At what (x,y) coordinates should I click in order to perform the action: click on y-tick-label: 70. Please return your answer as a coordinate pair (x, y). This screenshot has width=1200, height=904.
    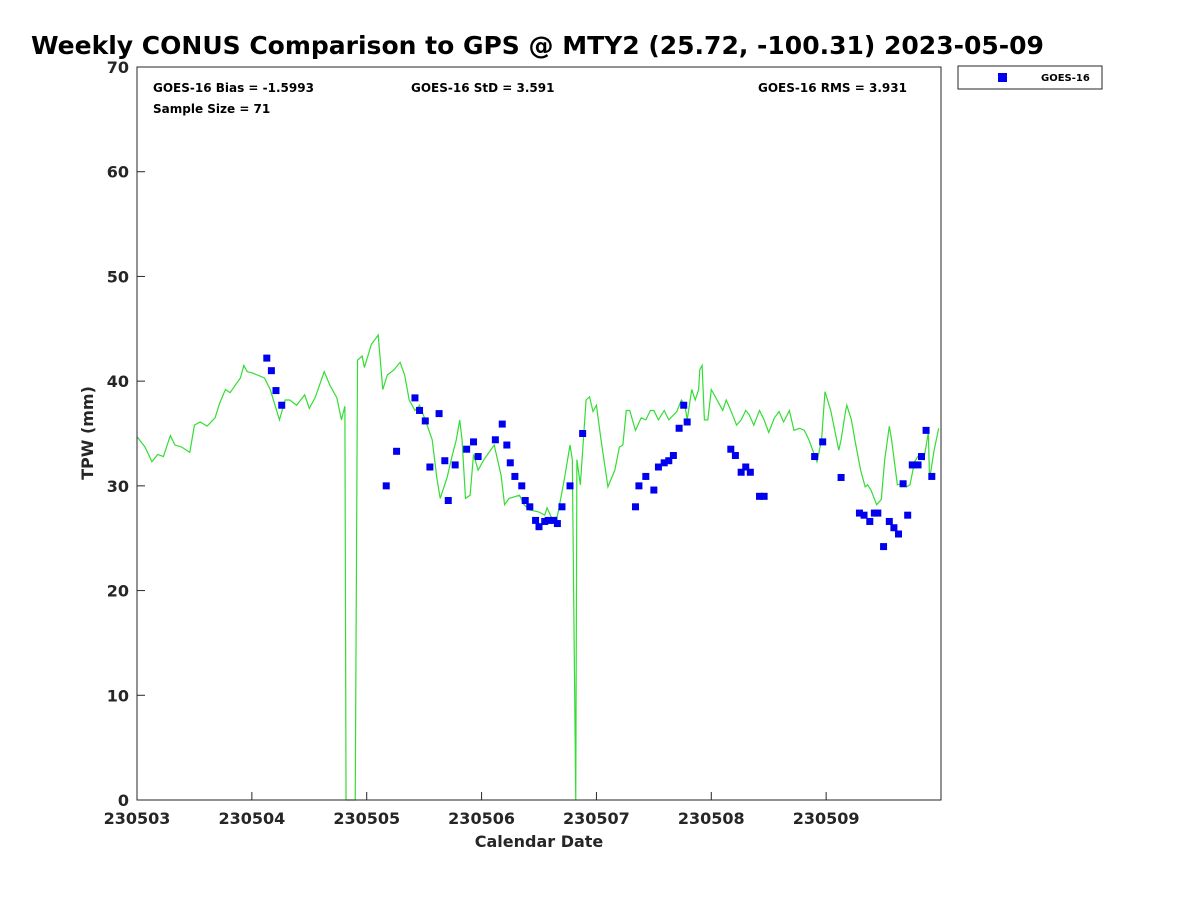
    Looking at the image, I should click on (118, 67).